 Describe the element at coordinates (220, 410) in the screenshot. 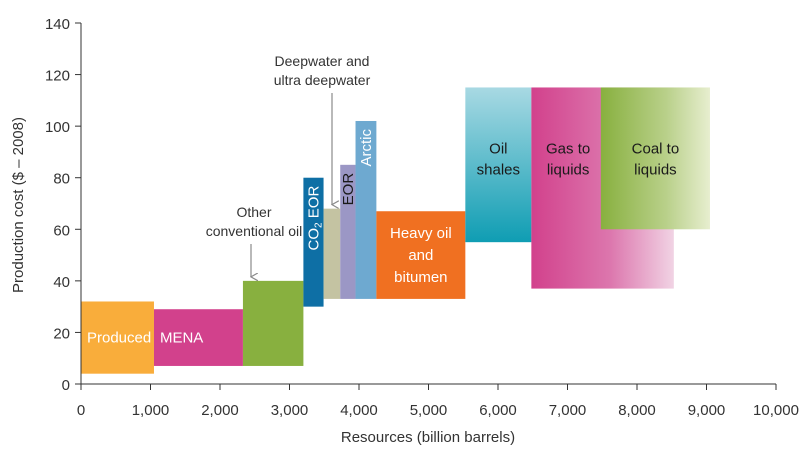

I see `x-tick-label: 2,000` at that location.